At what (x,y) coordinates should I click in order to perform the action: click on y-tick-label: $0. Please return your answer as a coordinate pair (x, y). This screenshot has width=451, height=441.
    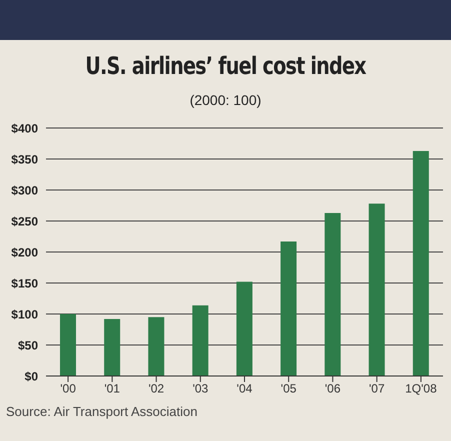
    Looking at the image, I should click on (31, 376).